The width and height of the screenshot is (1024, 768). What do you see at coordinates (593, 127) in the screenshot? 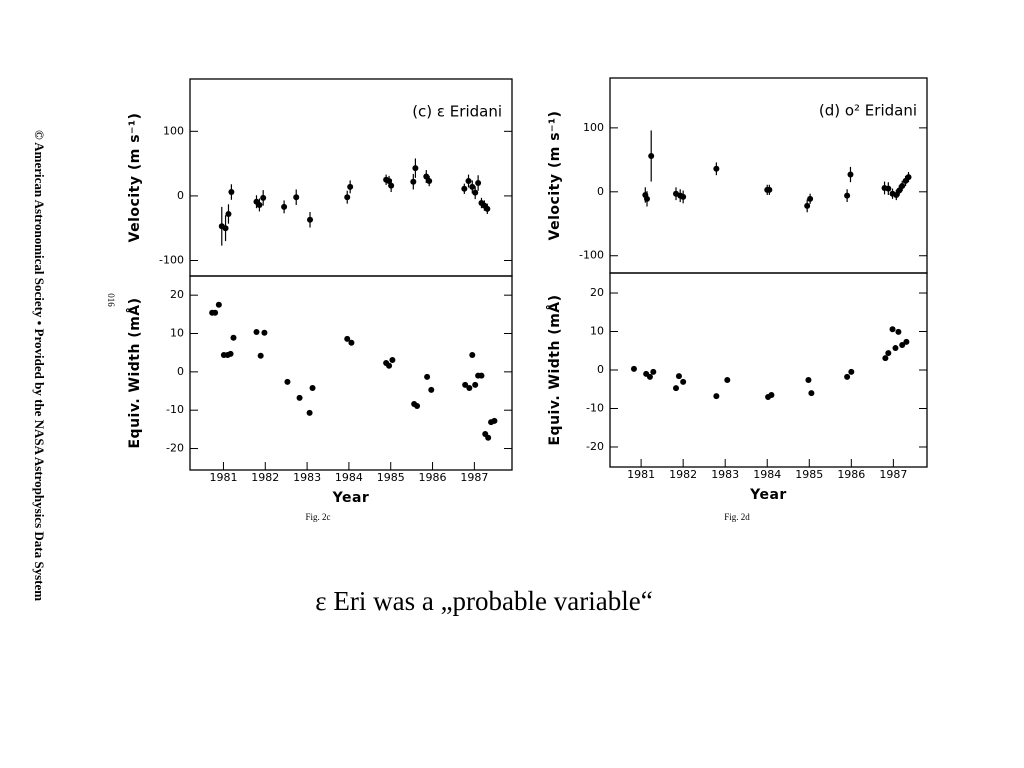
I see `y-tick-label: 100` at bounding box center [593, 127].